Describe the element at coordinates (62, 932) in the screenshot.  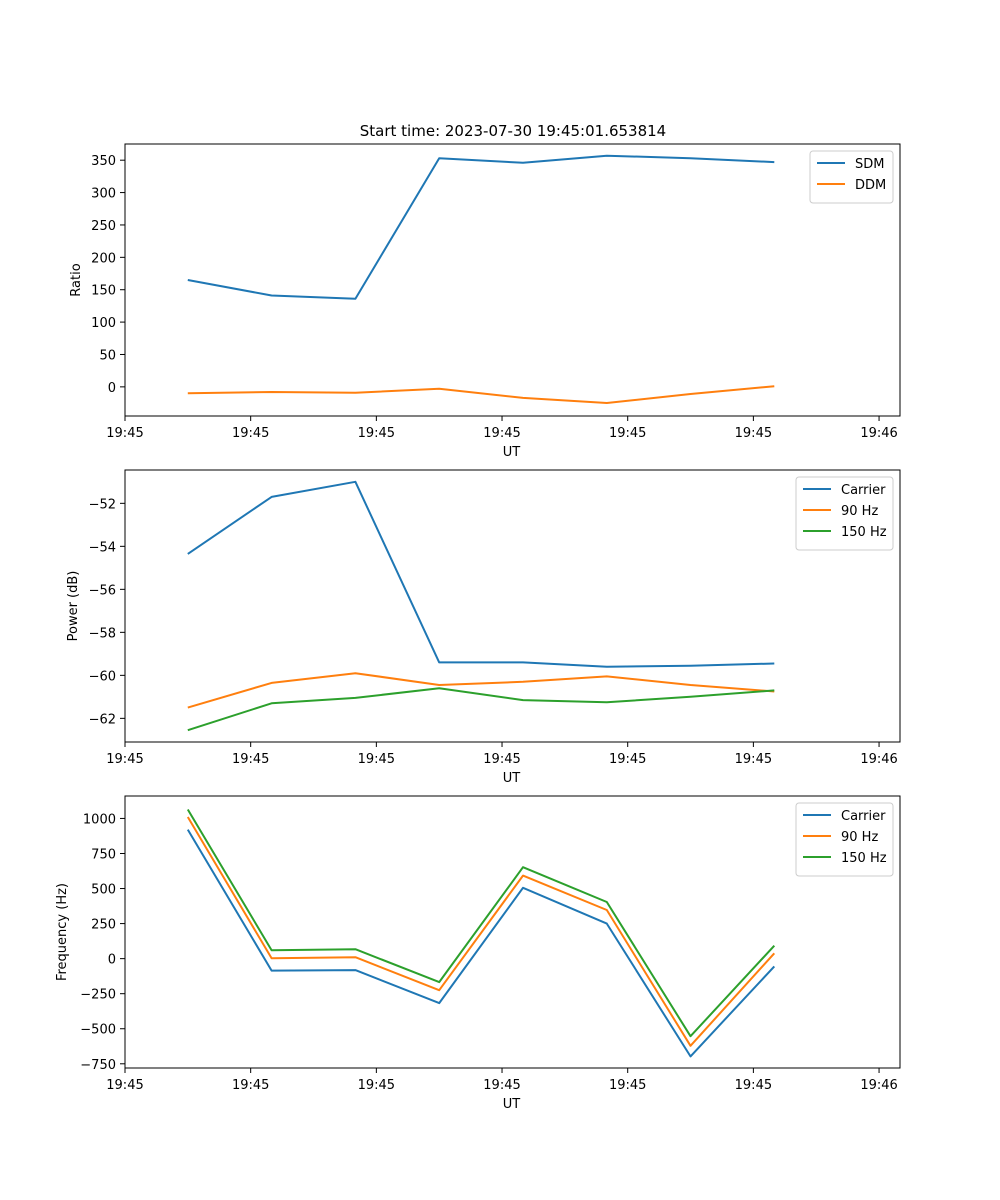
I see `y-axis-label: Frequency (Hz)` at that location.